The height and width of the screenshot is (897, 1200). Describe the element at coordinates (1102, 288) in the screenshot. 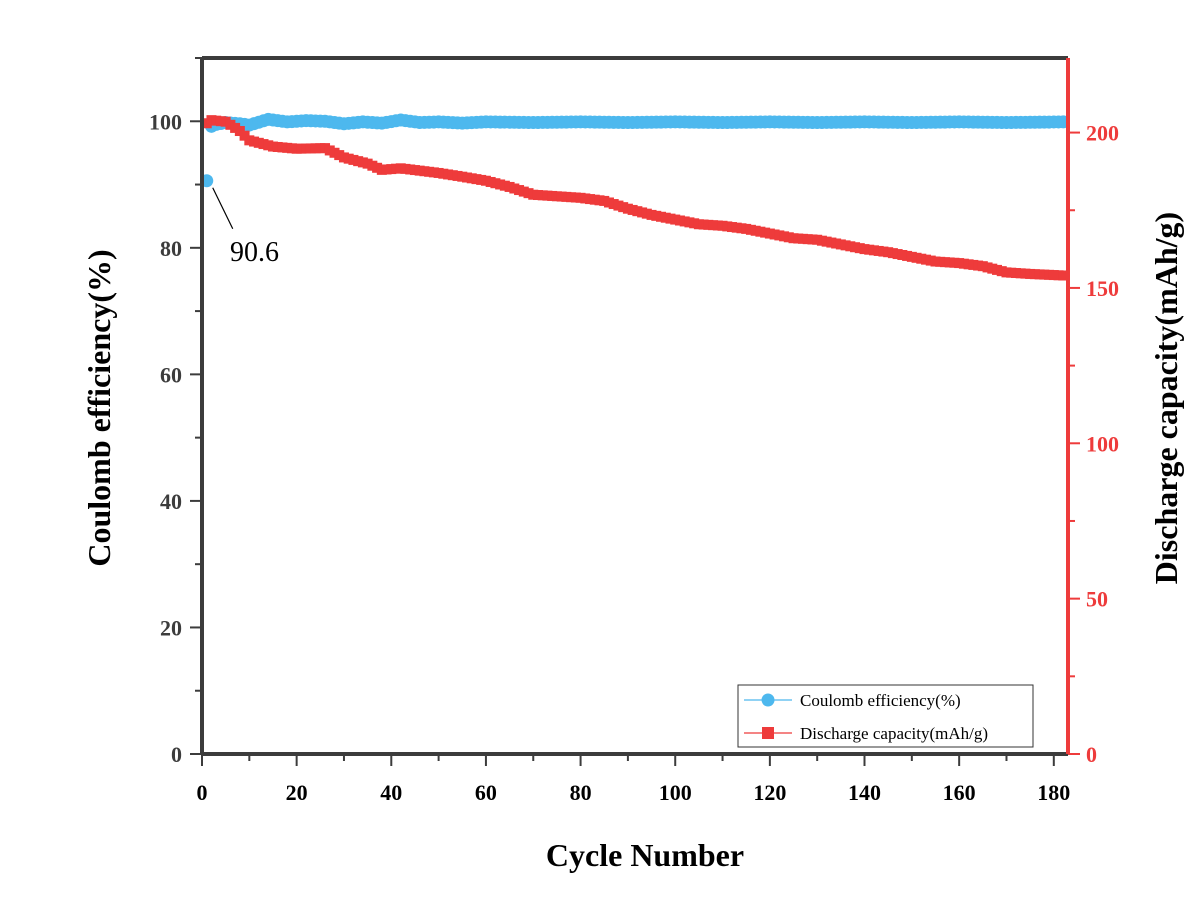

I see `right-tick-label: 150` at that location.